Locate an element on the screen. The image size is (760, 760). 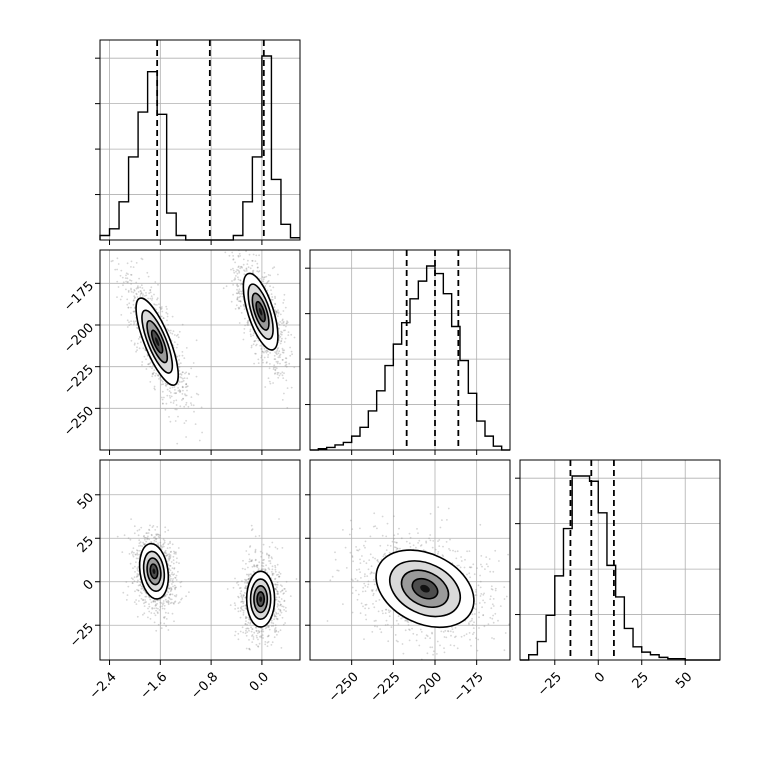
x-tick-label-p0: −2.4 is located at coordinates (103, 686).